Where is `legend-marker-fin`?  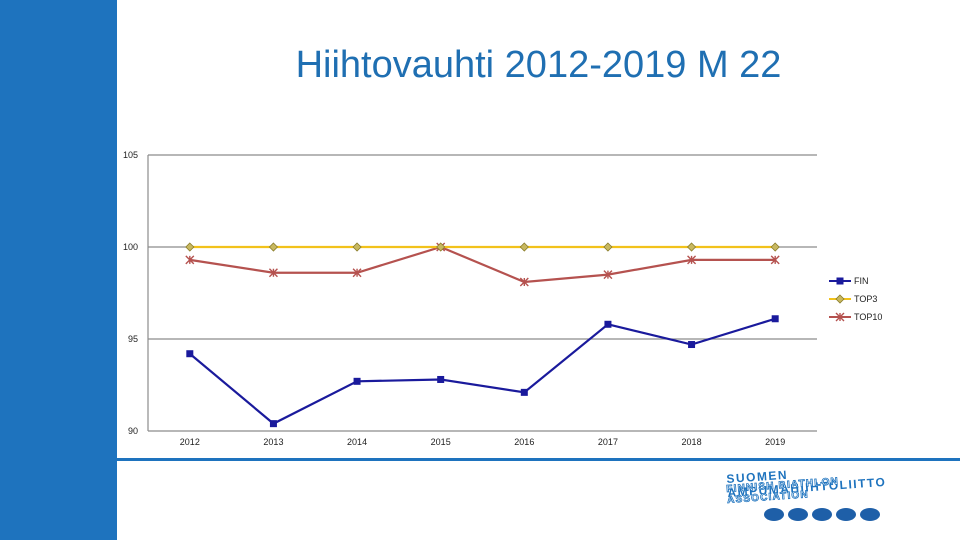
legend-marker-fin is located at coordinates (840, 281).